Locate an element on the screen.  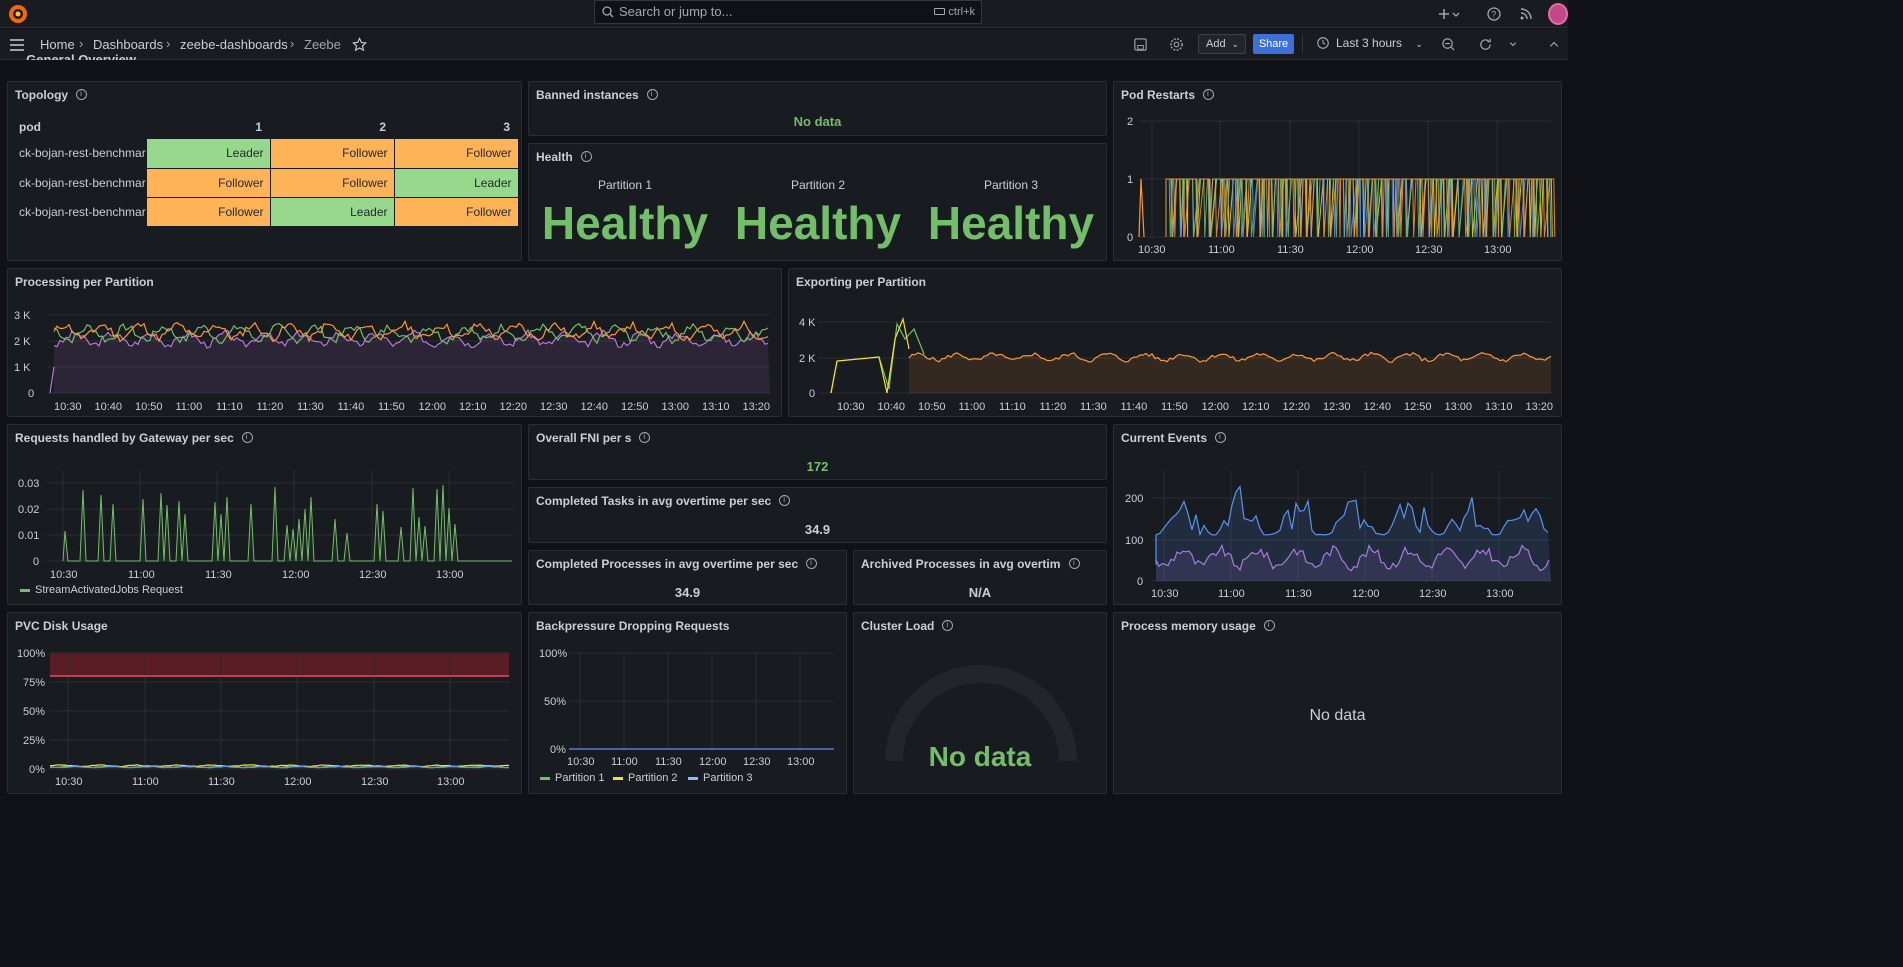
legend-item: Partition 1 is located at coordinates (572, 778).